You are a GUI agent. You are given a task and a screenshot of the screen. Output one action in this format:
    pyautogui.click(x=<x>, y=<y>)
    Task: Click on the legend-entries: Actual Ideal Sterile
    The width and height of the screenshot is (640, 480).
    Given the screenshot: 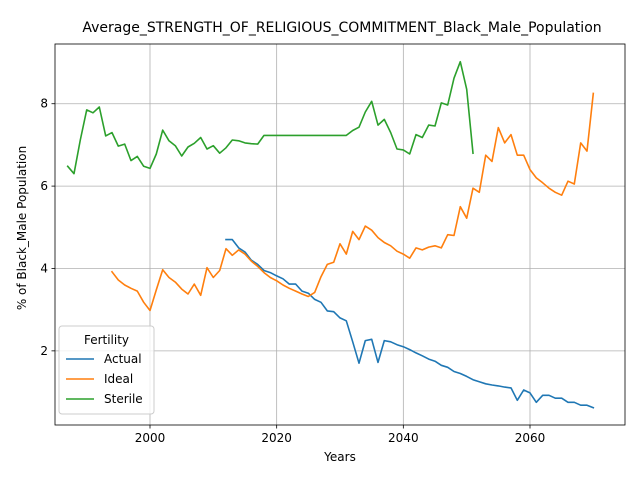 What is the action you would take?
    pyautogui.click(x=104, y=379)
    